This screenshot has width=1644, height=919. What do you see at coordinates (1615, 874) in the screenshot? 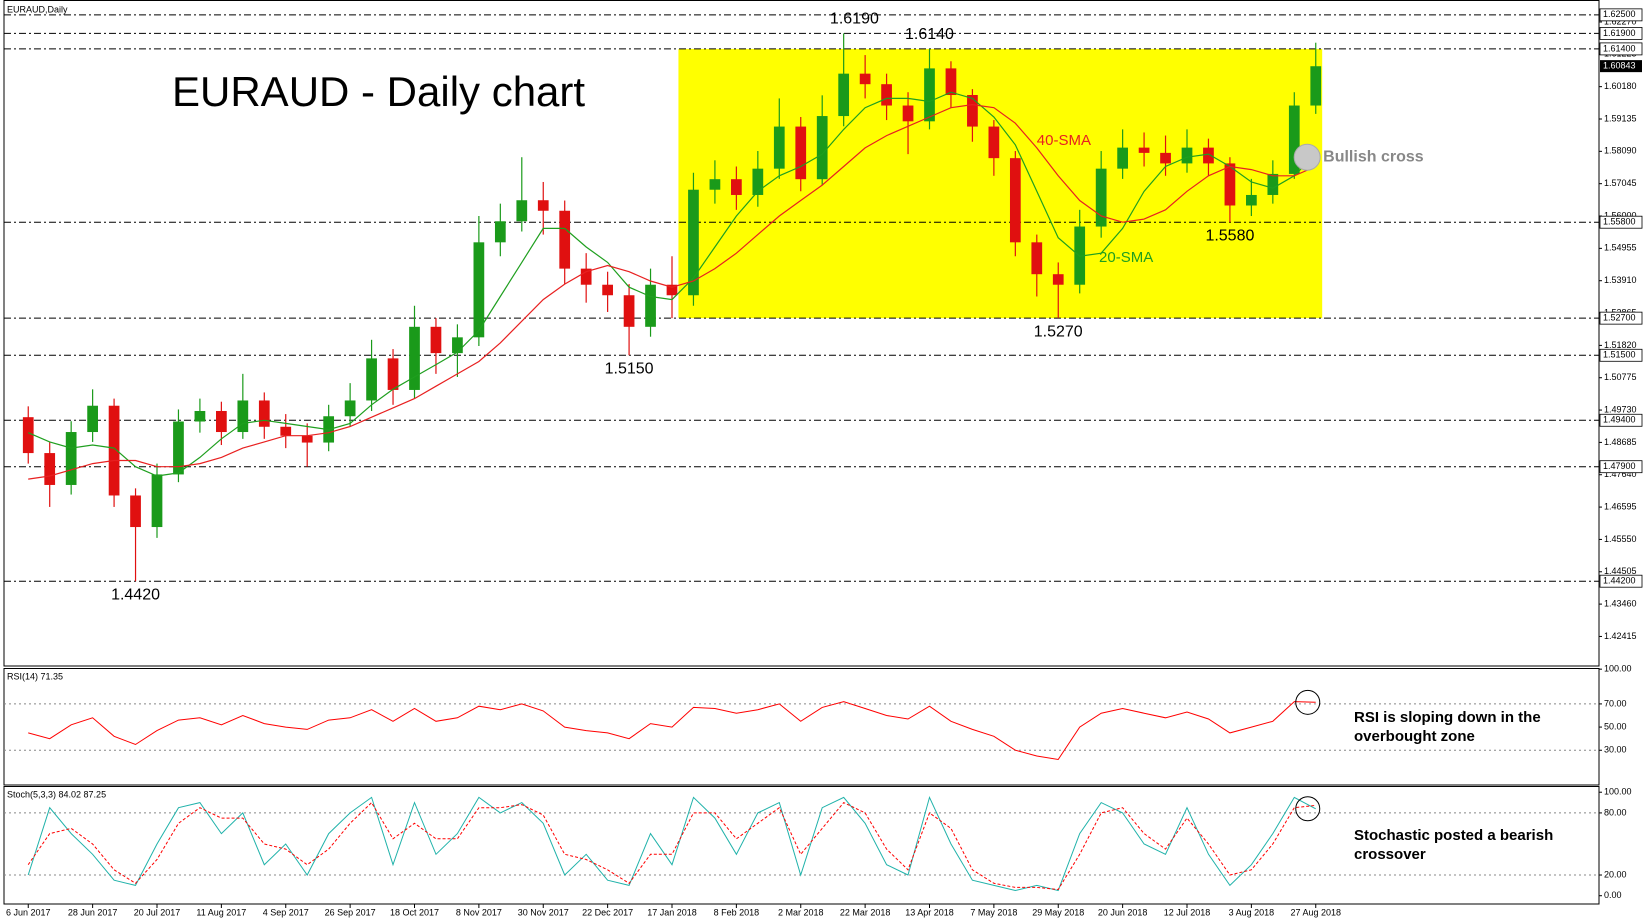
I see `y-tick-label: 20.00` at bounding box center [1615, 874].